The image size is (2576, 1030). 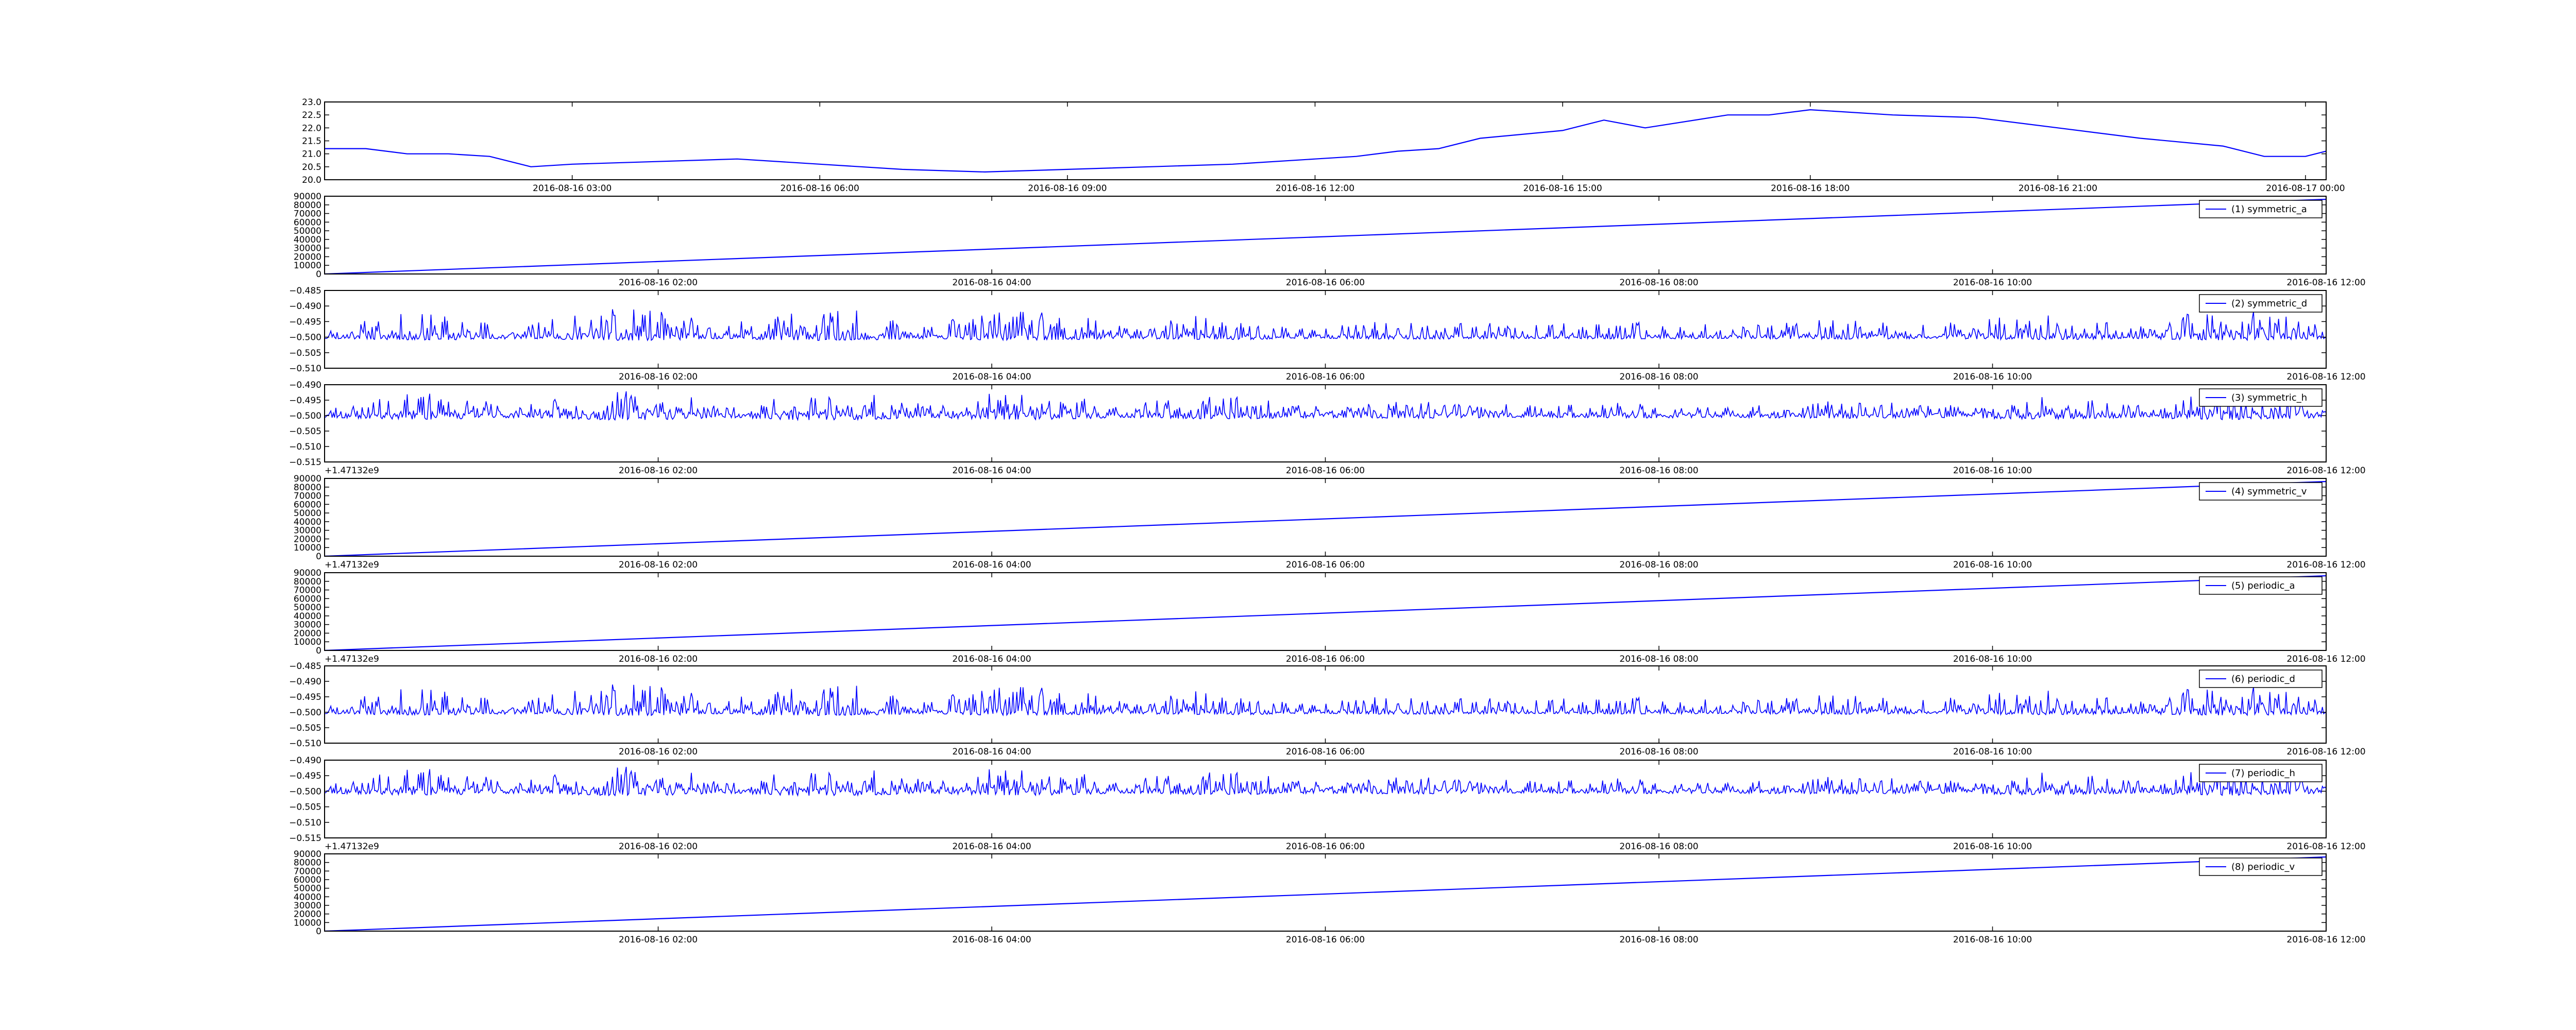 What do you see at coordinates (1325, 701) in the screenshot?
I see `series-line-periodic_d` at bounding box center [1325, 701].